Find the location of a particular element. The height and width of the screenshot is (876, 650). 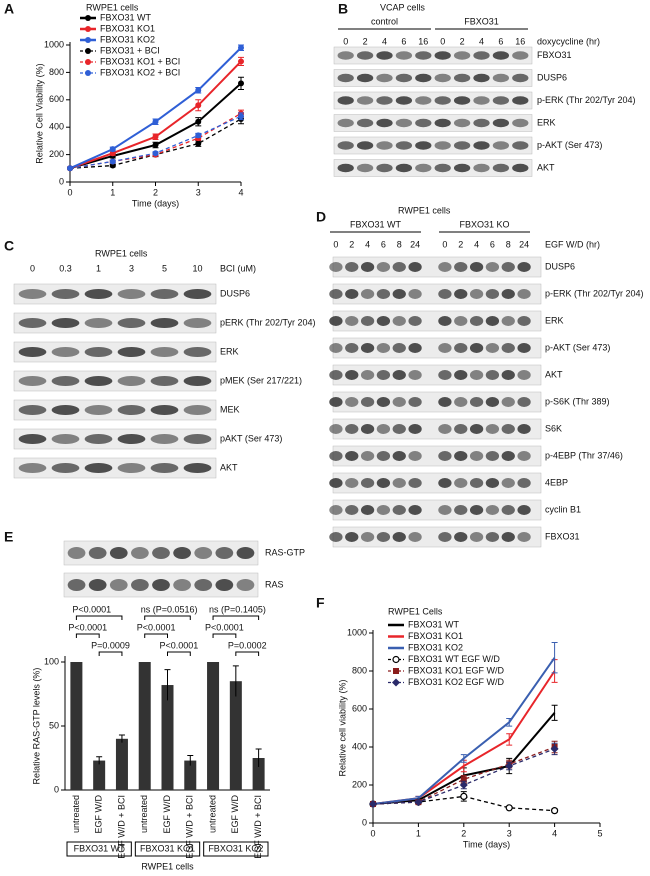

x-tick-label: 0 is located at coordinates (372, 833).